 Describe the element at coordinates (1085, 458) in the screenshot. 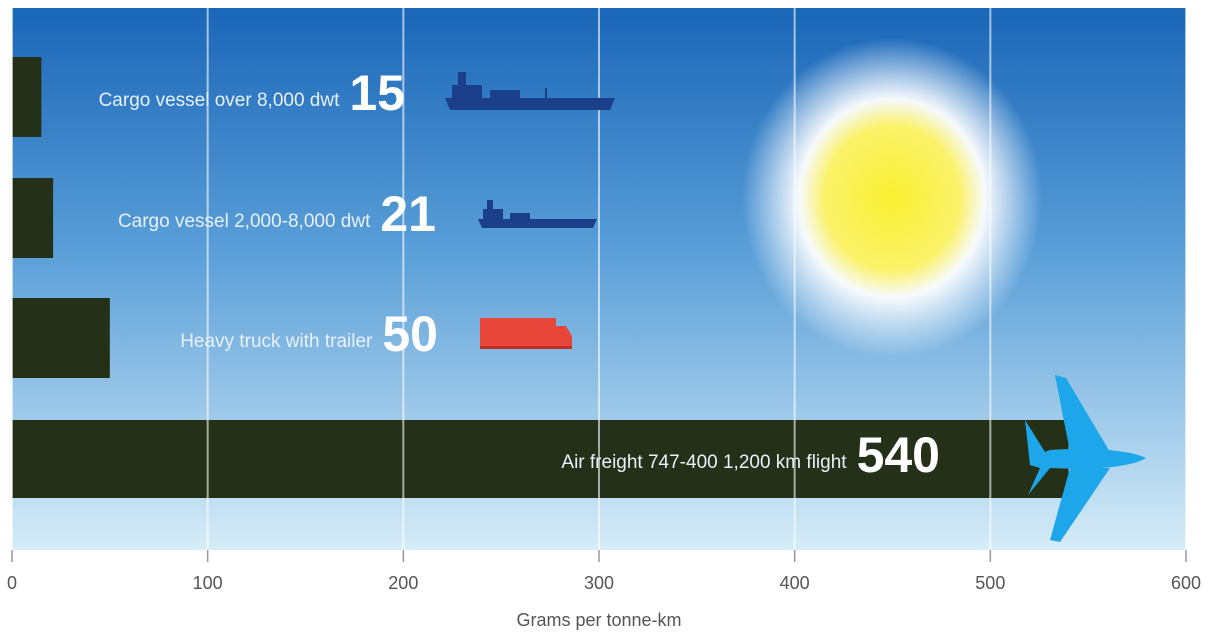

I see `plane-icon` at that location.